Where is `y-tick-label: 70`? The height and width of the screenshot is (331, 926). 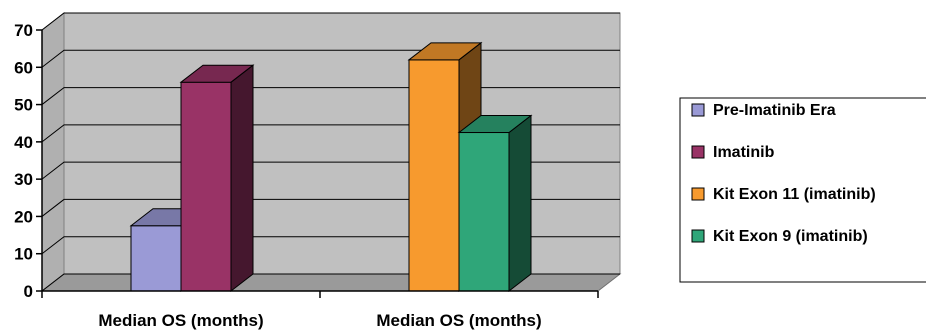 y-tick-label: 70 is located at coordinates (23, 30).